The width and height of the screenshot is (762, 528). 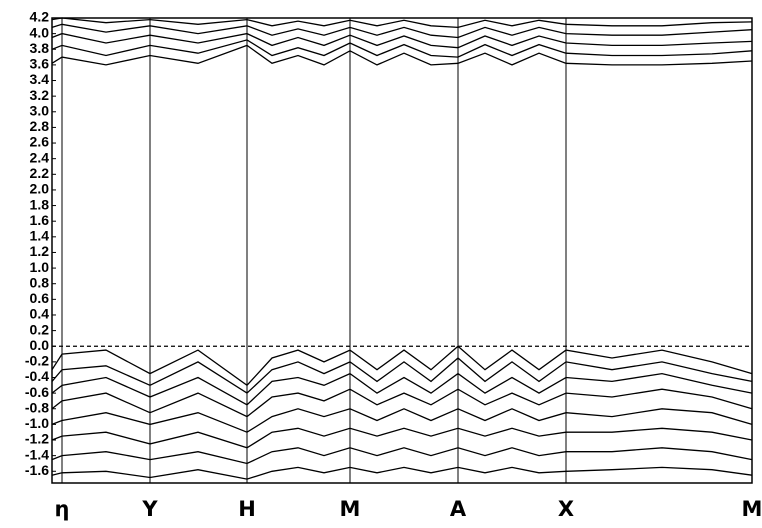 I want to click on y-tick-label: 0.8, so click(x=40, y=282).